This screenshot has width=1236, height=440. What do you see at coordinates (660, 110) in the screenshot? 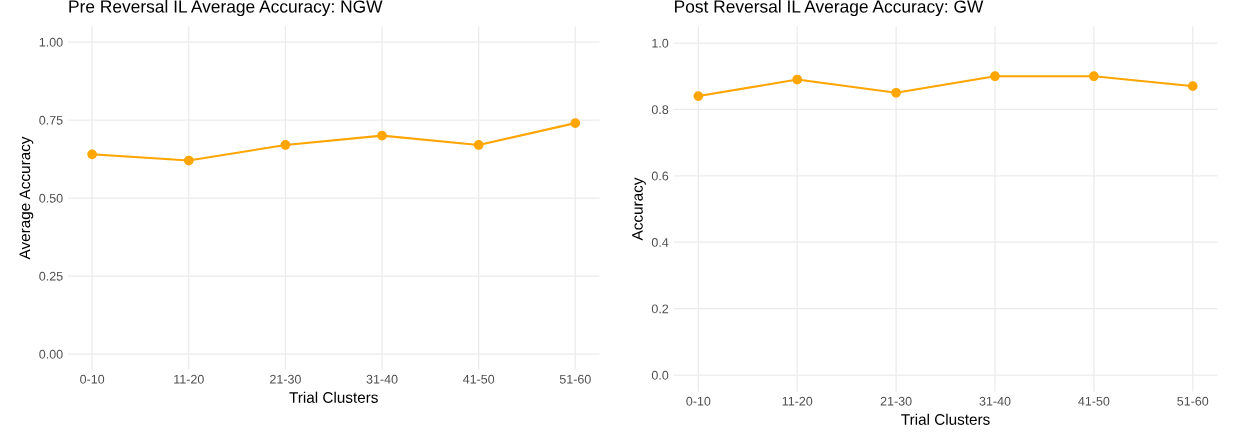
I see `y-tick-label: 0.8` at bounding box center [660, 110].